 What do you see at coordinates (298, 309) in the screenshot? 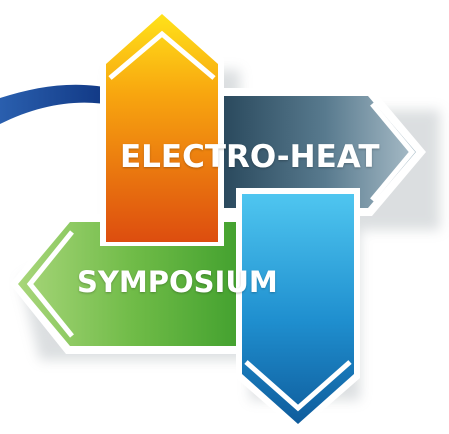
I see `blue-arrow` at bounding box center [298, 309].